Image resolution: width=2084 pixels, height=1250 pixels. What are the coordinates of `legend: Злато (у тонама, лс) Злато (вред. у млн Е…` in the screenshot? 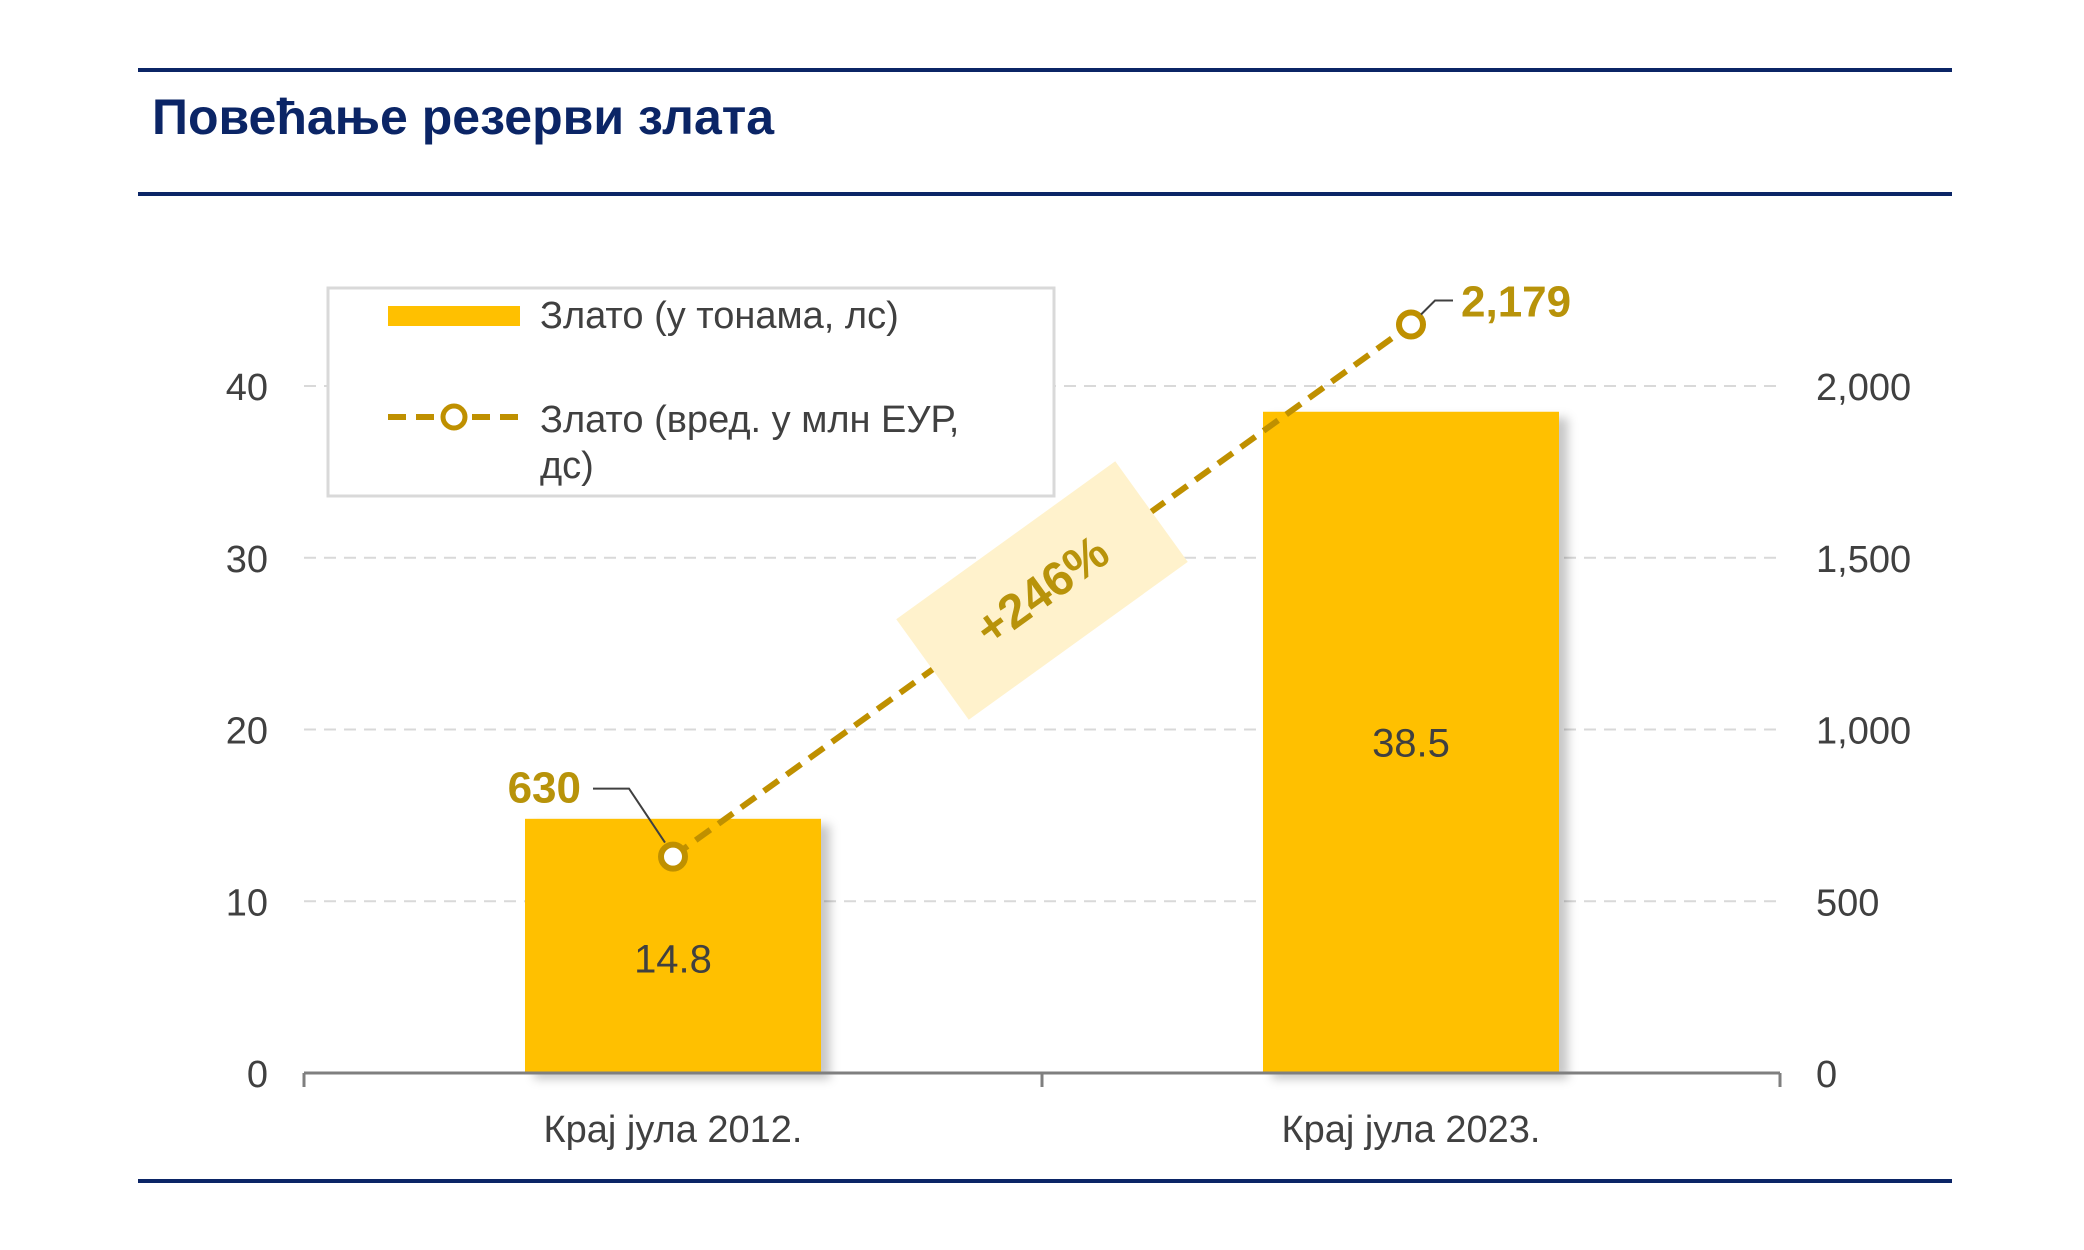 It's located at (691, 392).